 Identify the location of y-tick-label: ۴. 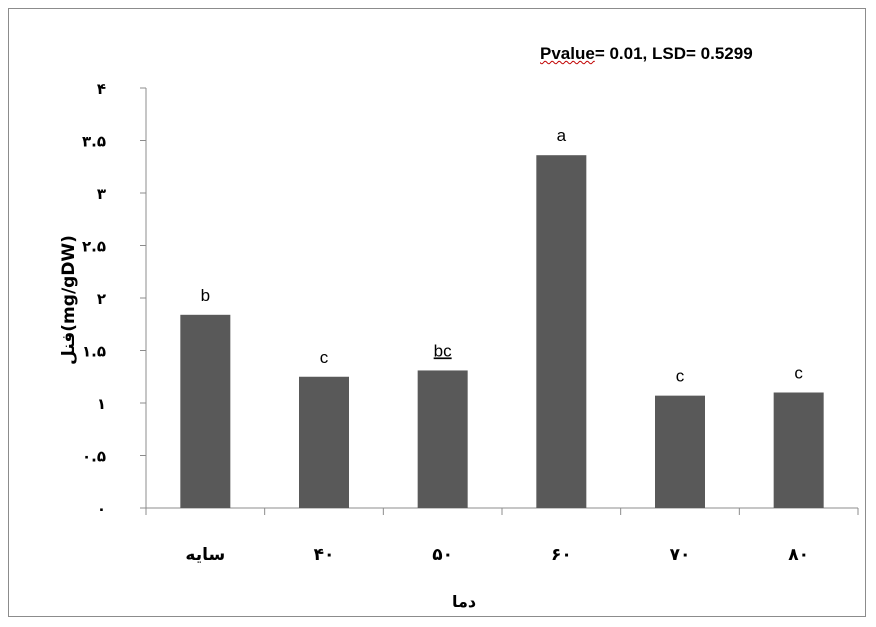
(101, 89).